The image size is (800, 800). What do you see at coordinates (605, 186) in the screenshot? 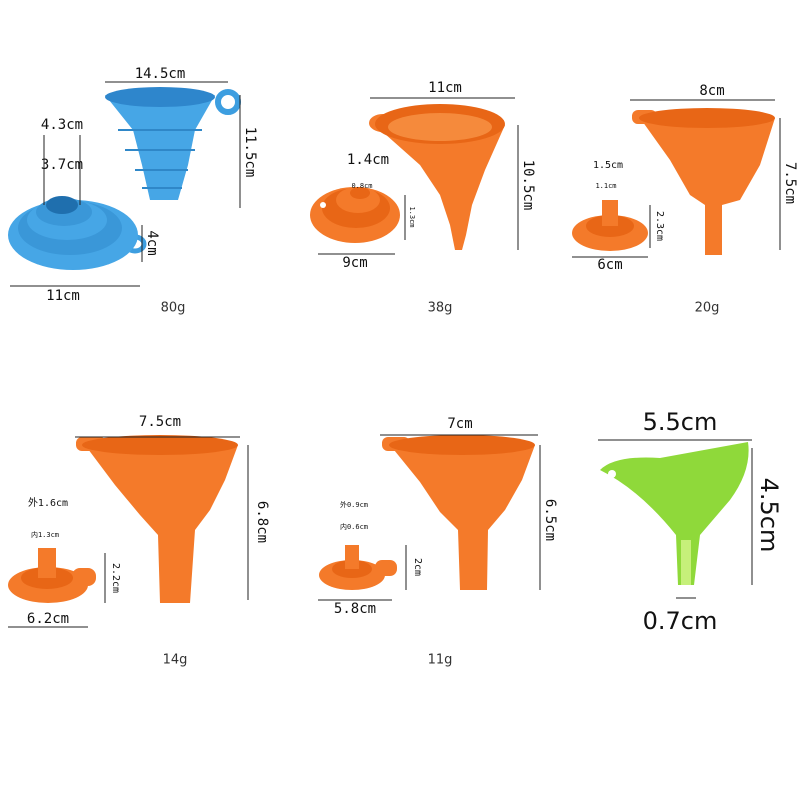
I see `dimension-label: 1.1cm` at bounding box center [605, 186].